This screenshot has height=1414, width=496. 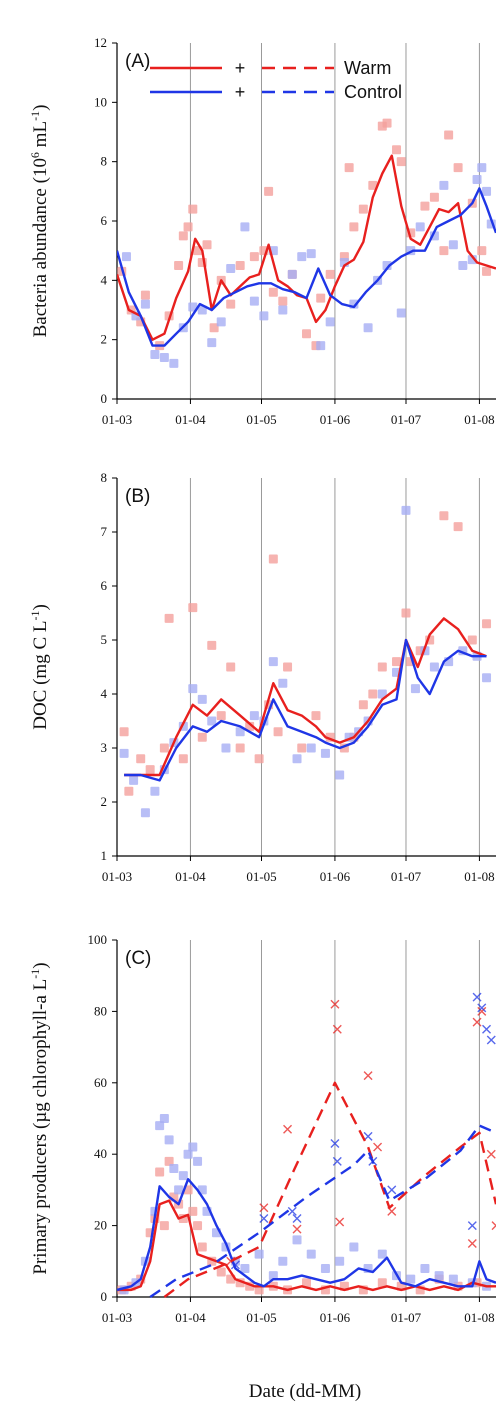 What do you see at coordinates (406, 876) in the screenshot?
I see `x-tick-label: 01-07` at bounding box center [406, 876].